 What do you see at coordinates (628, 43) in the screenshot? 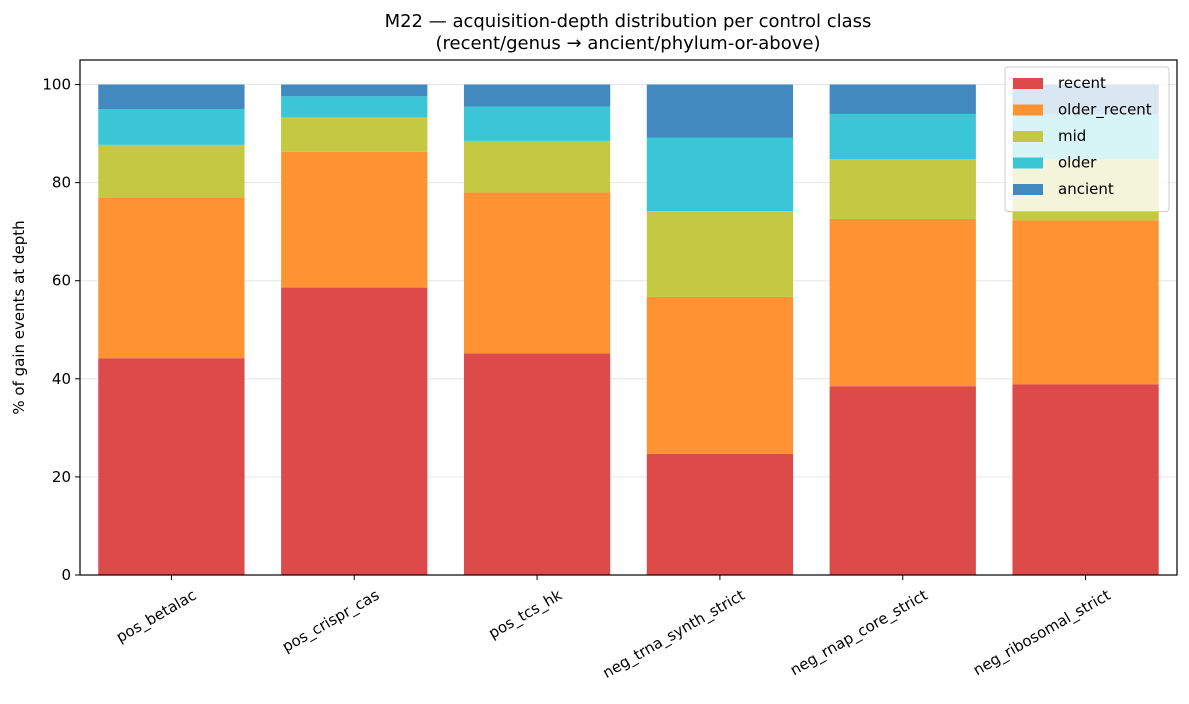
I see `chart-subtitle: (recent/genus → ancient/phylum-or-above)` at bounding box center [628, 43].